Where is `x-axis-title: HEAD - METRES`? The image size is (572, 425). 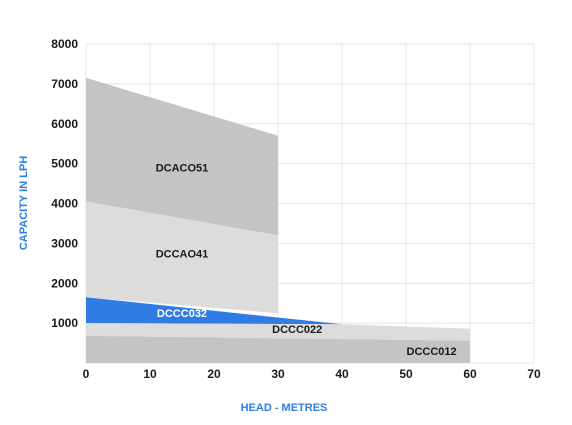
x-axis-title: HEAD - METRES is located at coordinates (284, 408).